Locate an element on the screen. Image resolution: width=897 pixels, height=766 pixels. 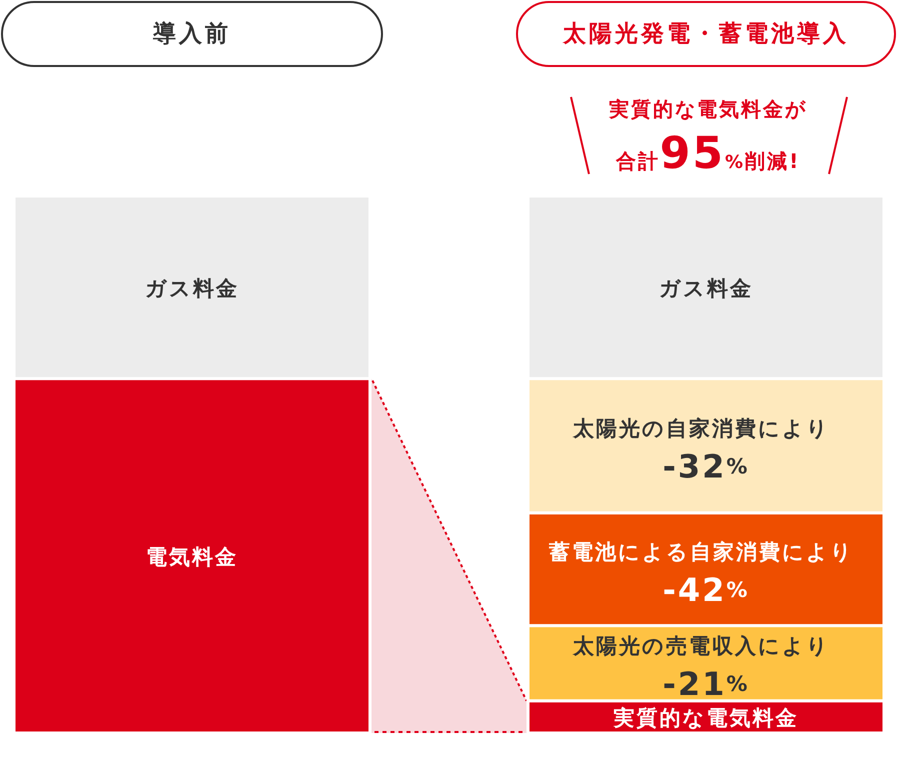
series-label: 太陽光の売電収入により -21% is located at coordinates (706, 669).